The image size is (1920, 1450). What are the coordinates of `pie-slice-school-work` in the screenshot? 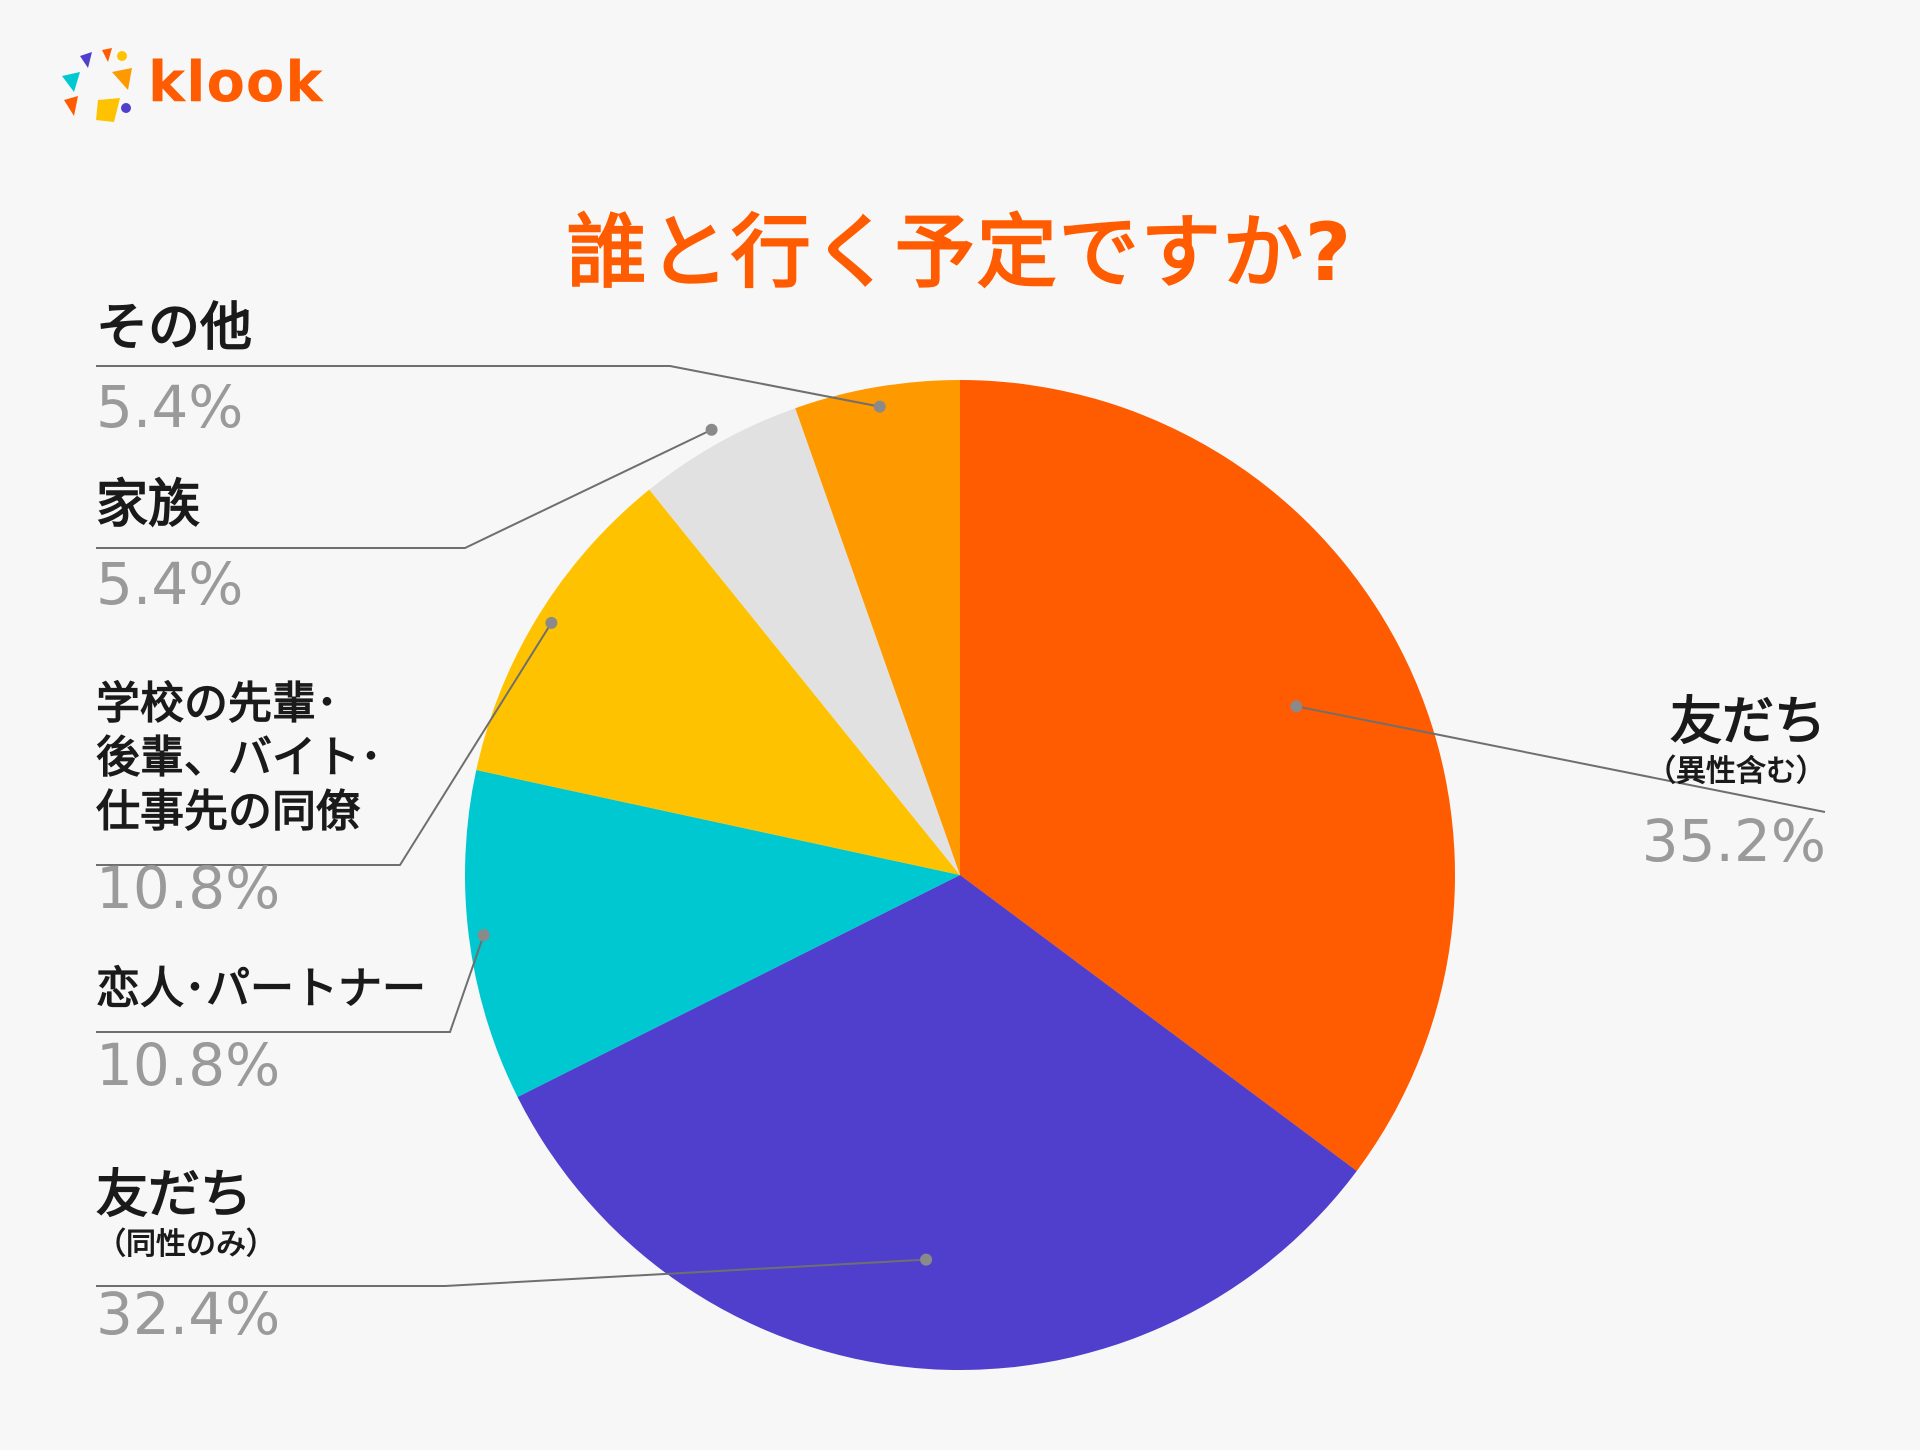 It's located at (718, 682).